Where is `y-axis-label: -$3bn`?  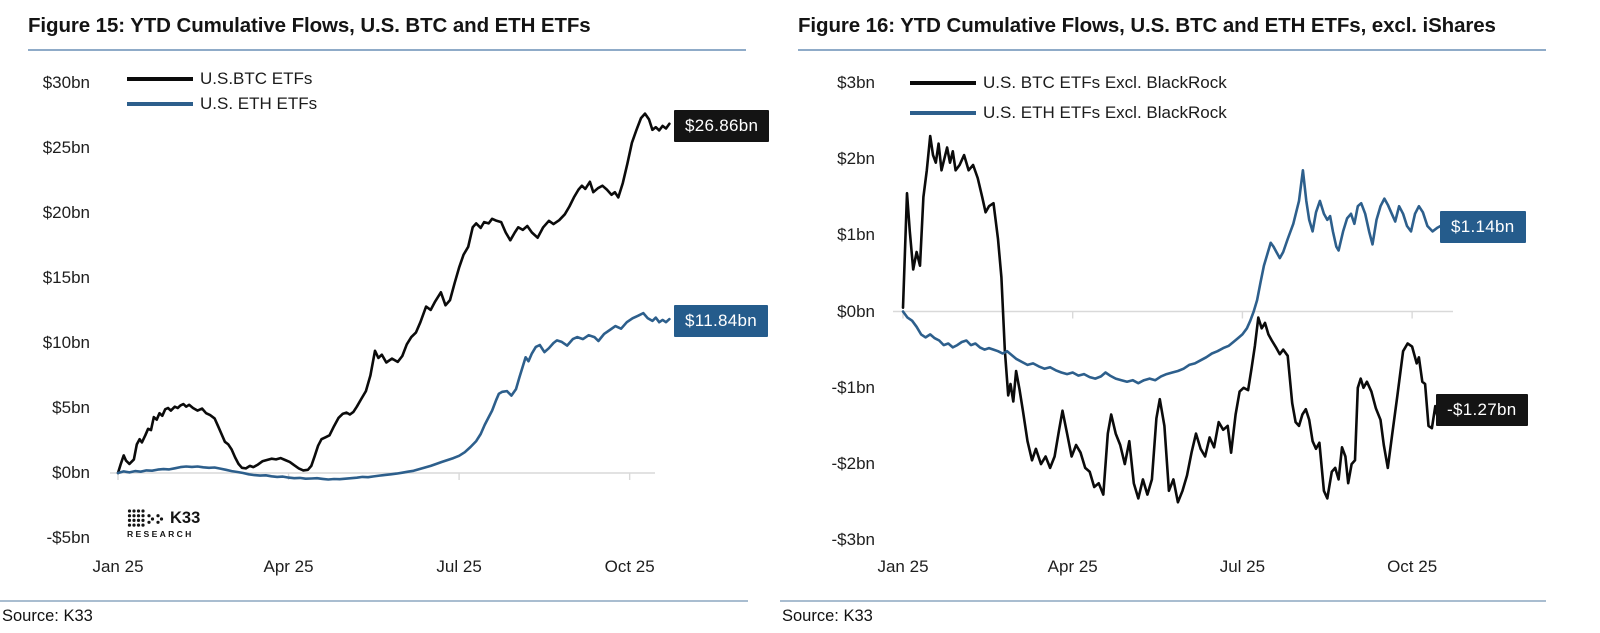
y-axis-label: -$3bn is located at coordinates (853, 540).